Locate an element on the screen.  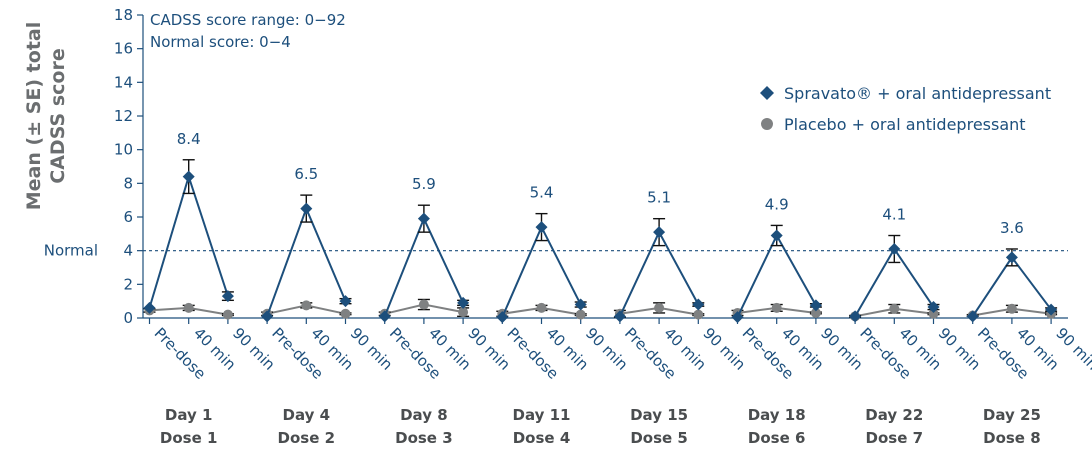
y-tick-label: 4 is located at coordinates (128, 251).